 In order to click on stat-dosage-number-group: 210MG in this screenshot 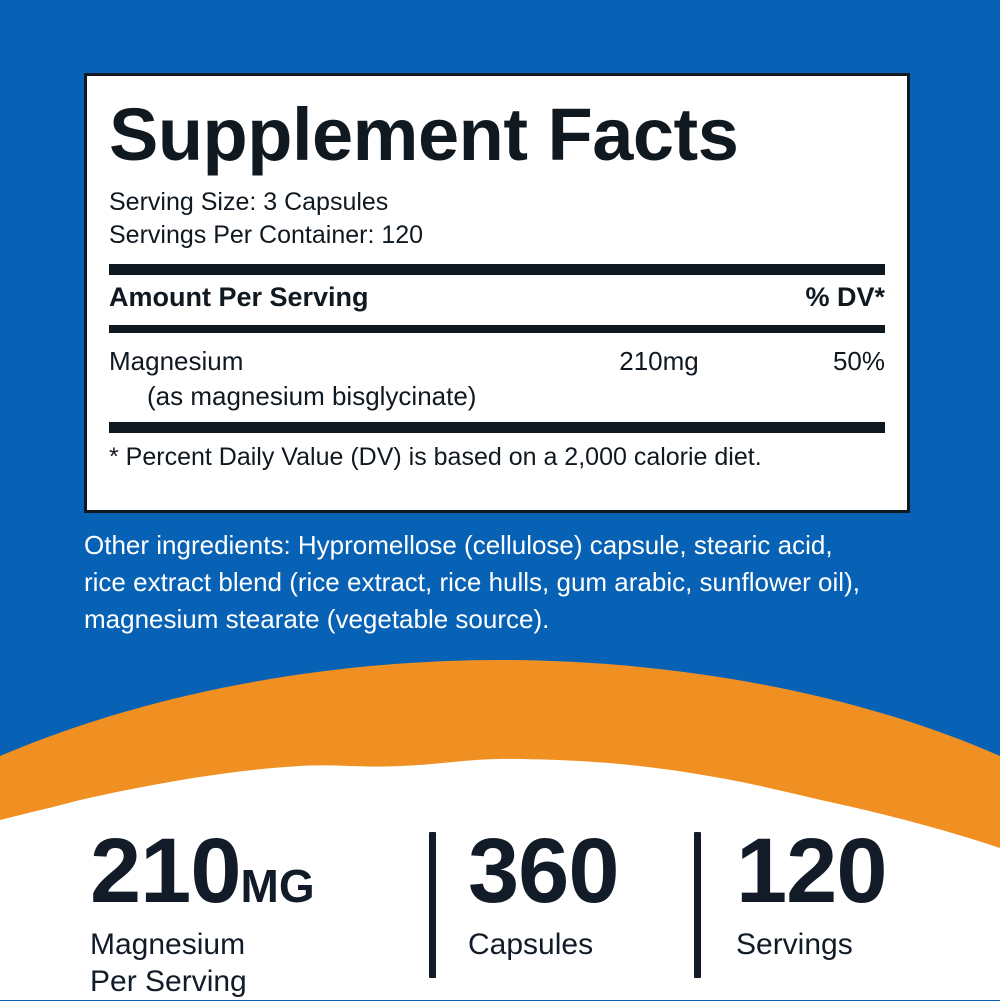, I will do `click(250, 871)`.